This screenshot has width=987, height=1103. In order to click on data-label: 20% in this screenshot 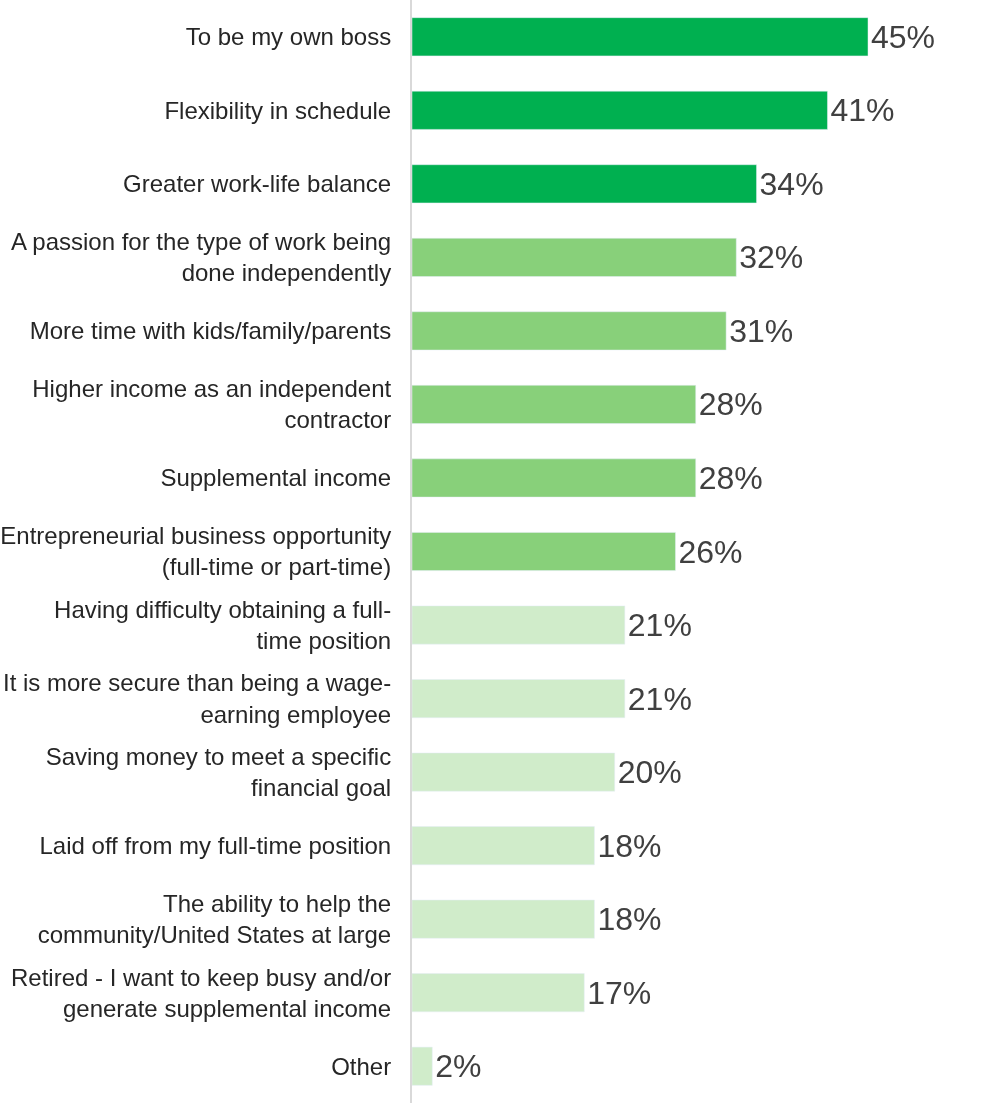, I will do `click(649, 772)`.